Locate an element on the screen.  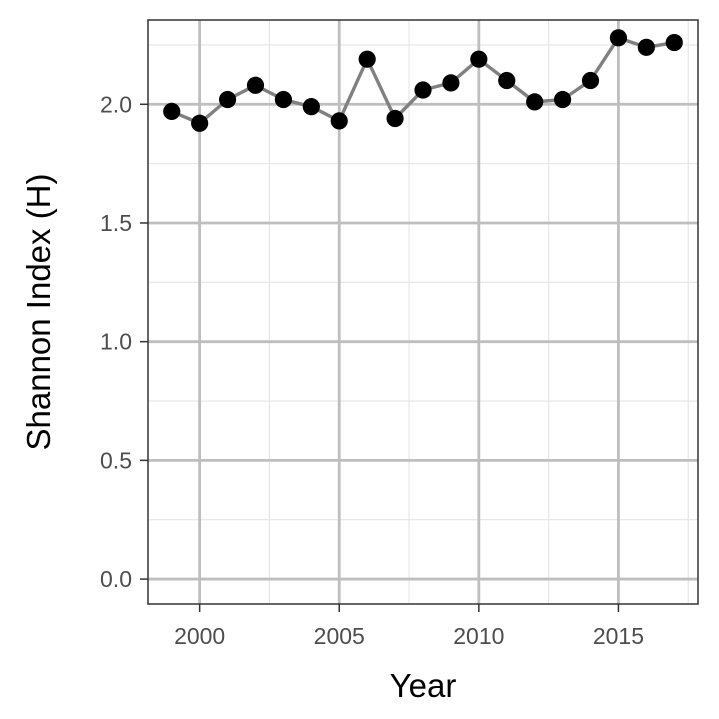
y-tick-label: 1.0 is located at coordinates (116, 342).